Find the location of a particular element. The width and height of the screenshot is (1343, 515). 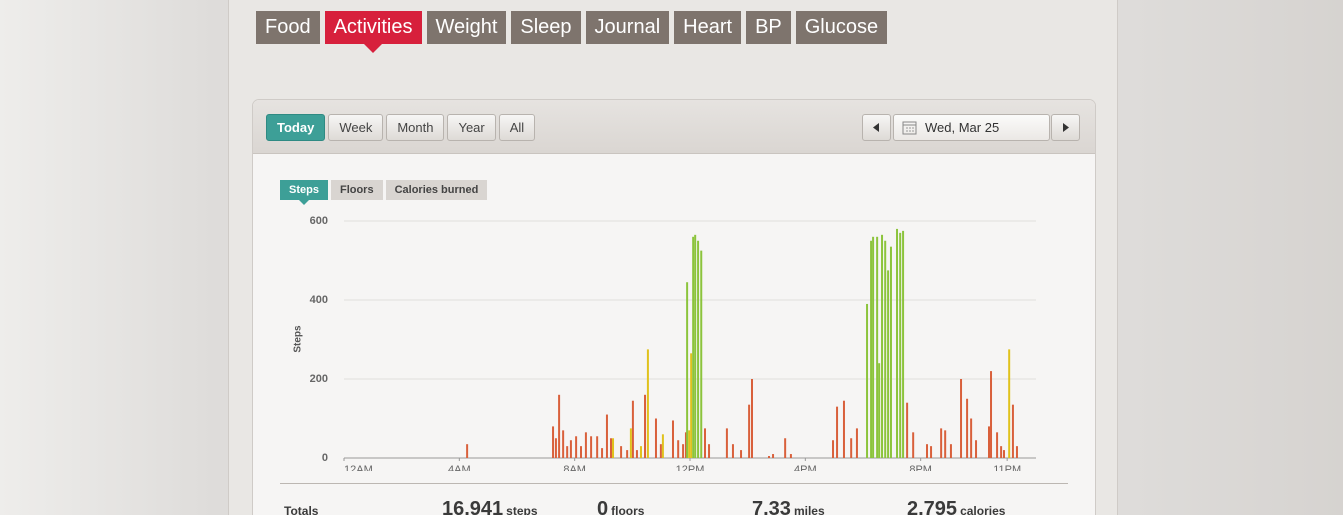

nav-tab: Weight is located at coordinates (466, 27).